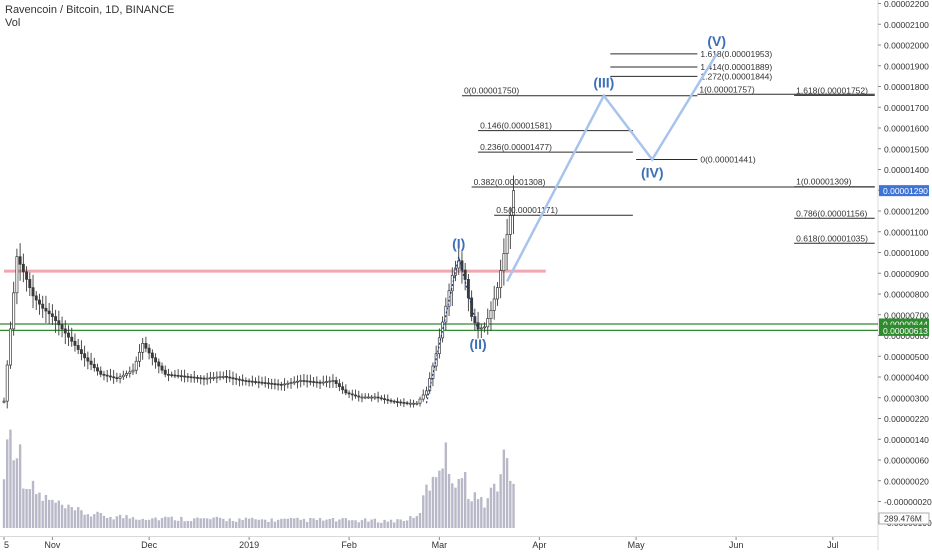 This screenshot has height=555, width=932. I want to click on price-tick-label: -0.00000020, so click(908, 502).